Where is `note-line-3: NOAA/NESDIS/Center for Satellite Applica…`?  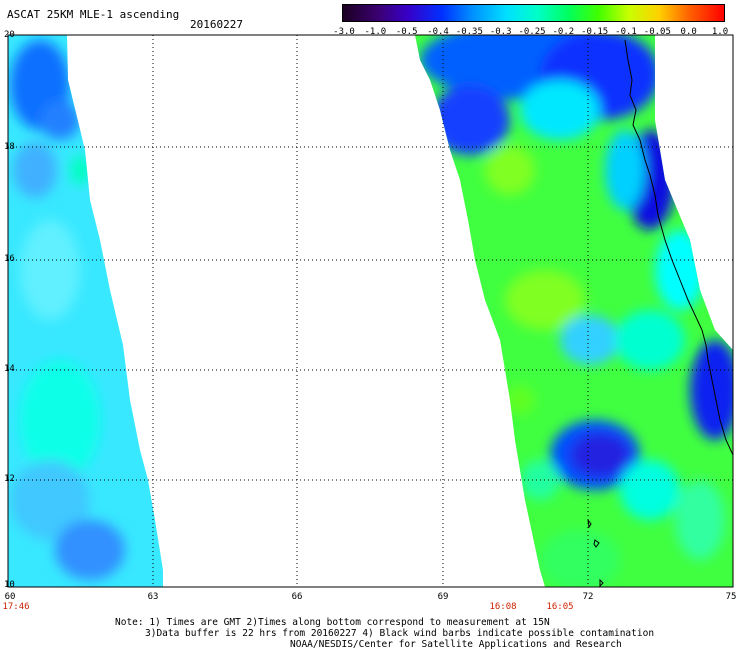 note-line-3: NOAA/NESDIS/Center for Satellite Applica… is located at coordinates (456, 644).